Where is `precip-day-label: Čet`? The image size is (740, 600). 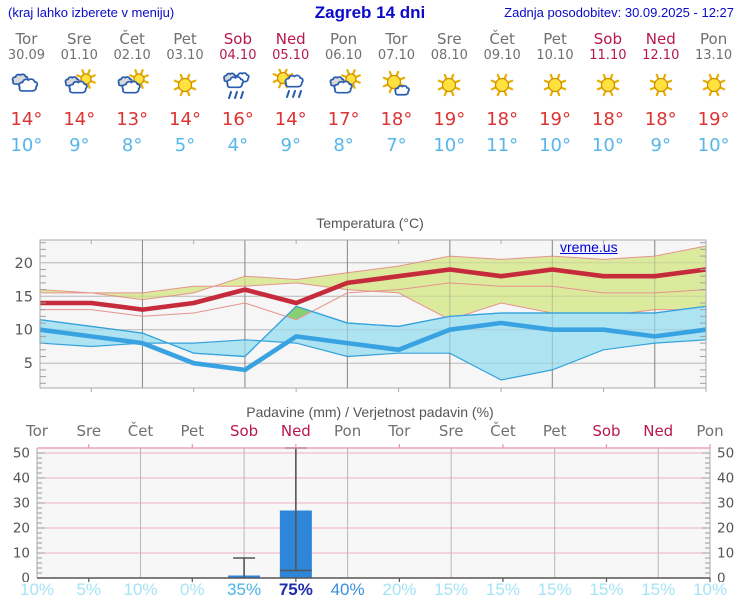 precip-day-label: Čet is located at coordinates (140, 431).